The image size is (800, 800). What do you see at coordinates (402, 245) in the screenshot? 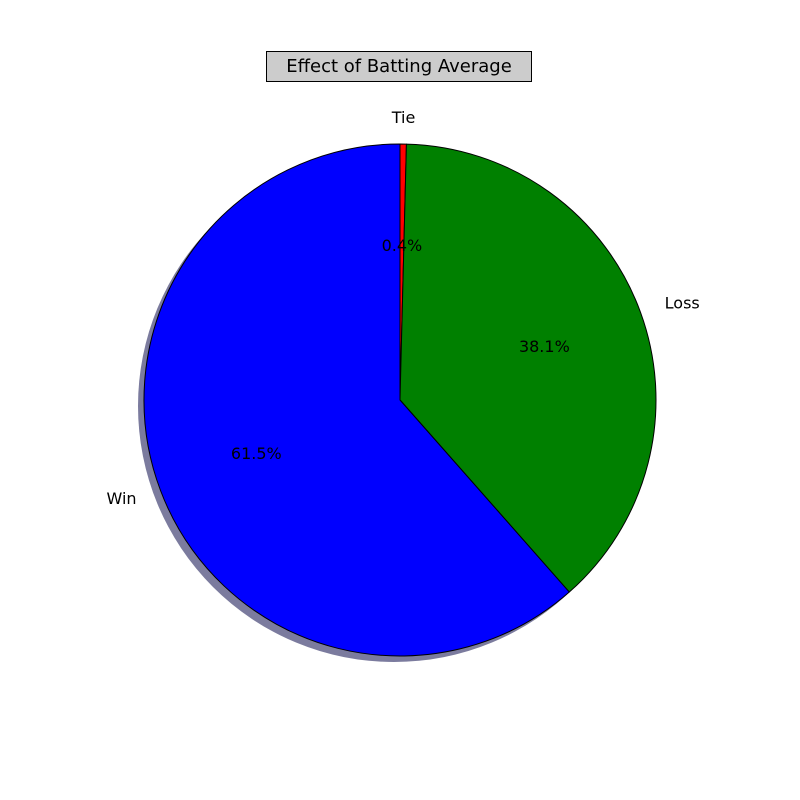
I see `slice-percent-tie: 0.4%` at bounding box center [402, 245].